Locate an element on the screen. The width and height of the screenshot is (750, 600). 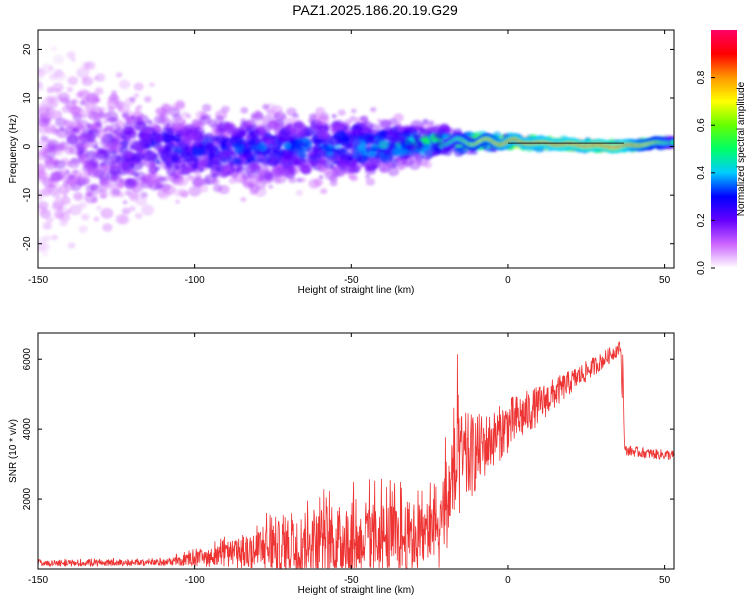
x-tick-label: 50 is located at coordinates (665, 580).